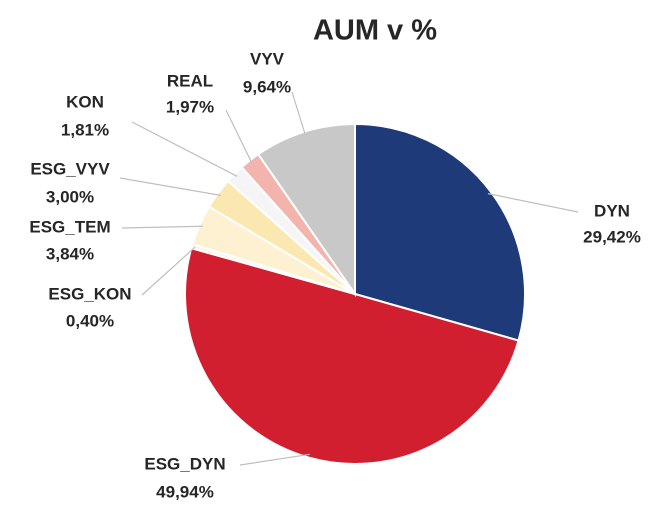 The width and height of the screenshot is (654, 513). Describe the element at coordinates (185, 491) in the screenshot. I see `slice-value-label: 49,94%` at that location.